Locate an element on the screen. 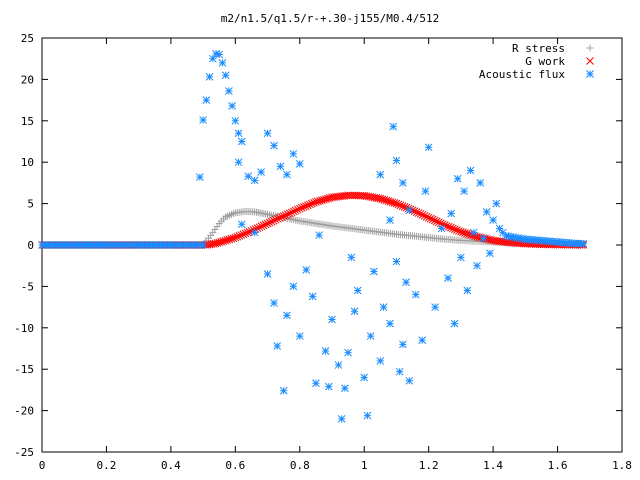  series-g-work is located at coordinates (313, 220).